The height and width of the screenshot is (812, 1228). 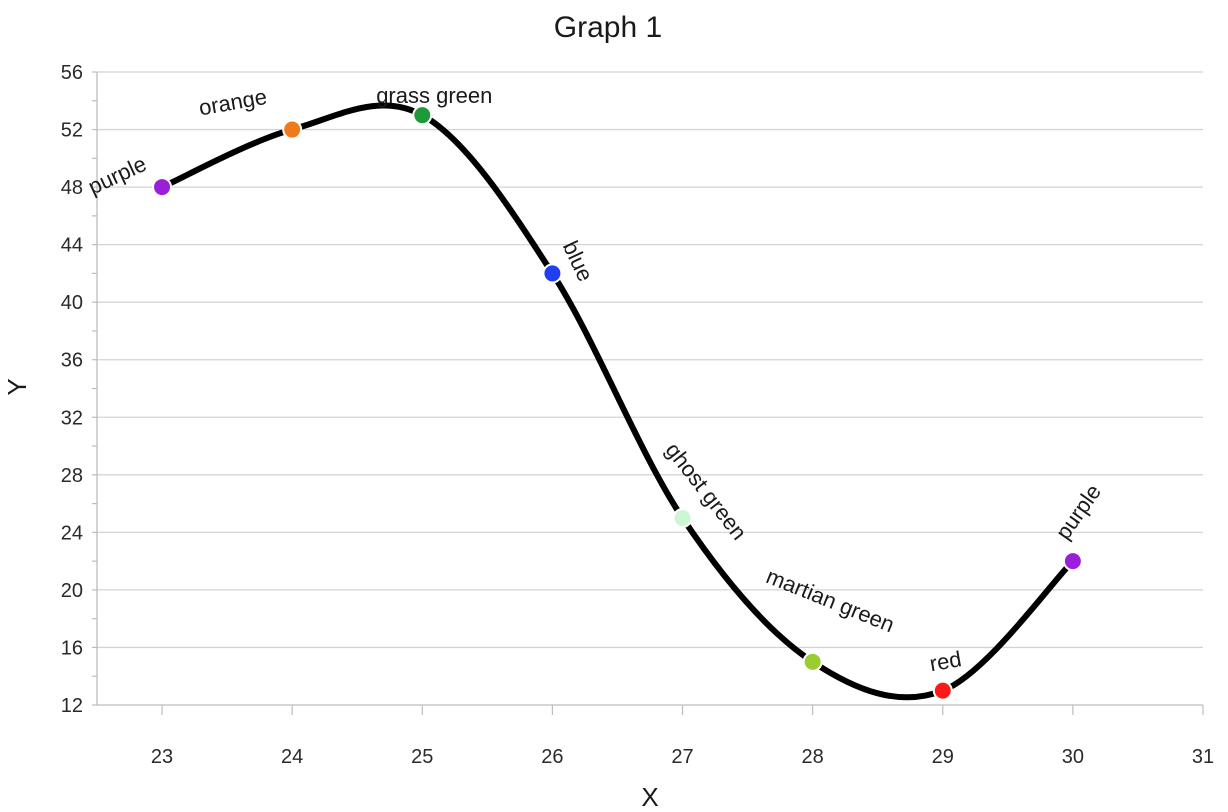 I want to click on data-point-label: martian green, so click(x=830, y=600).